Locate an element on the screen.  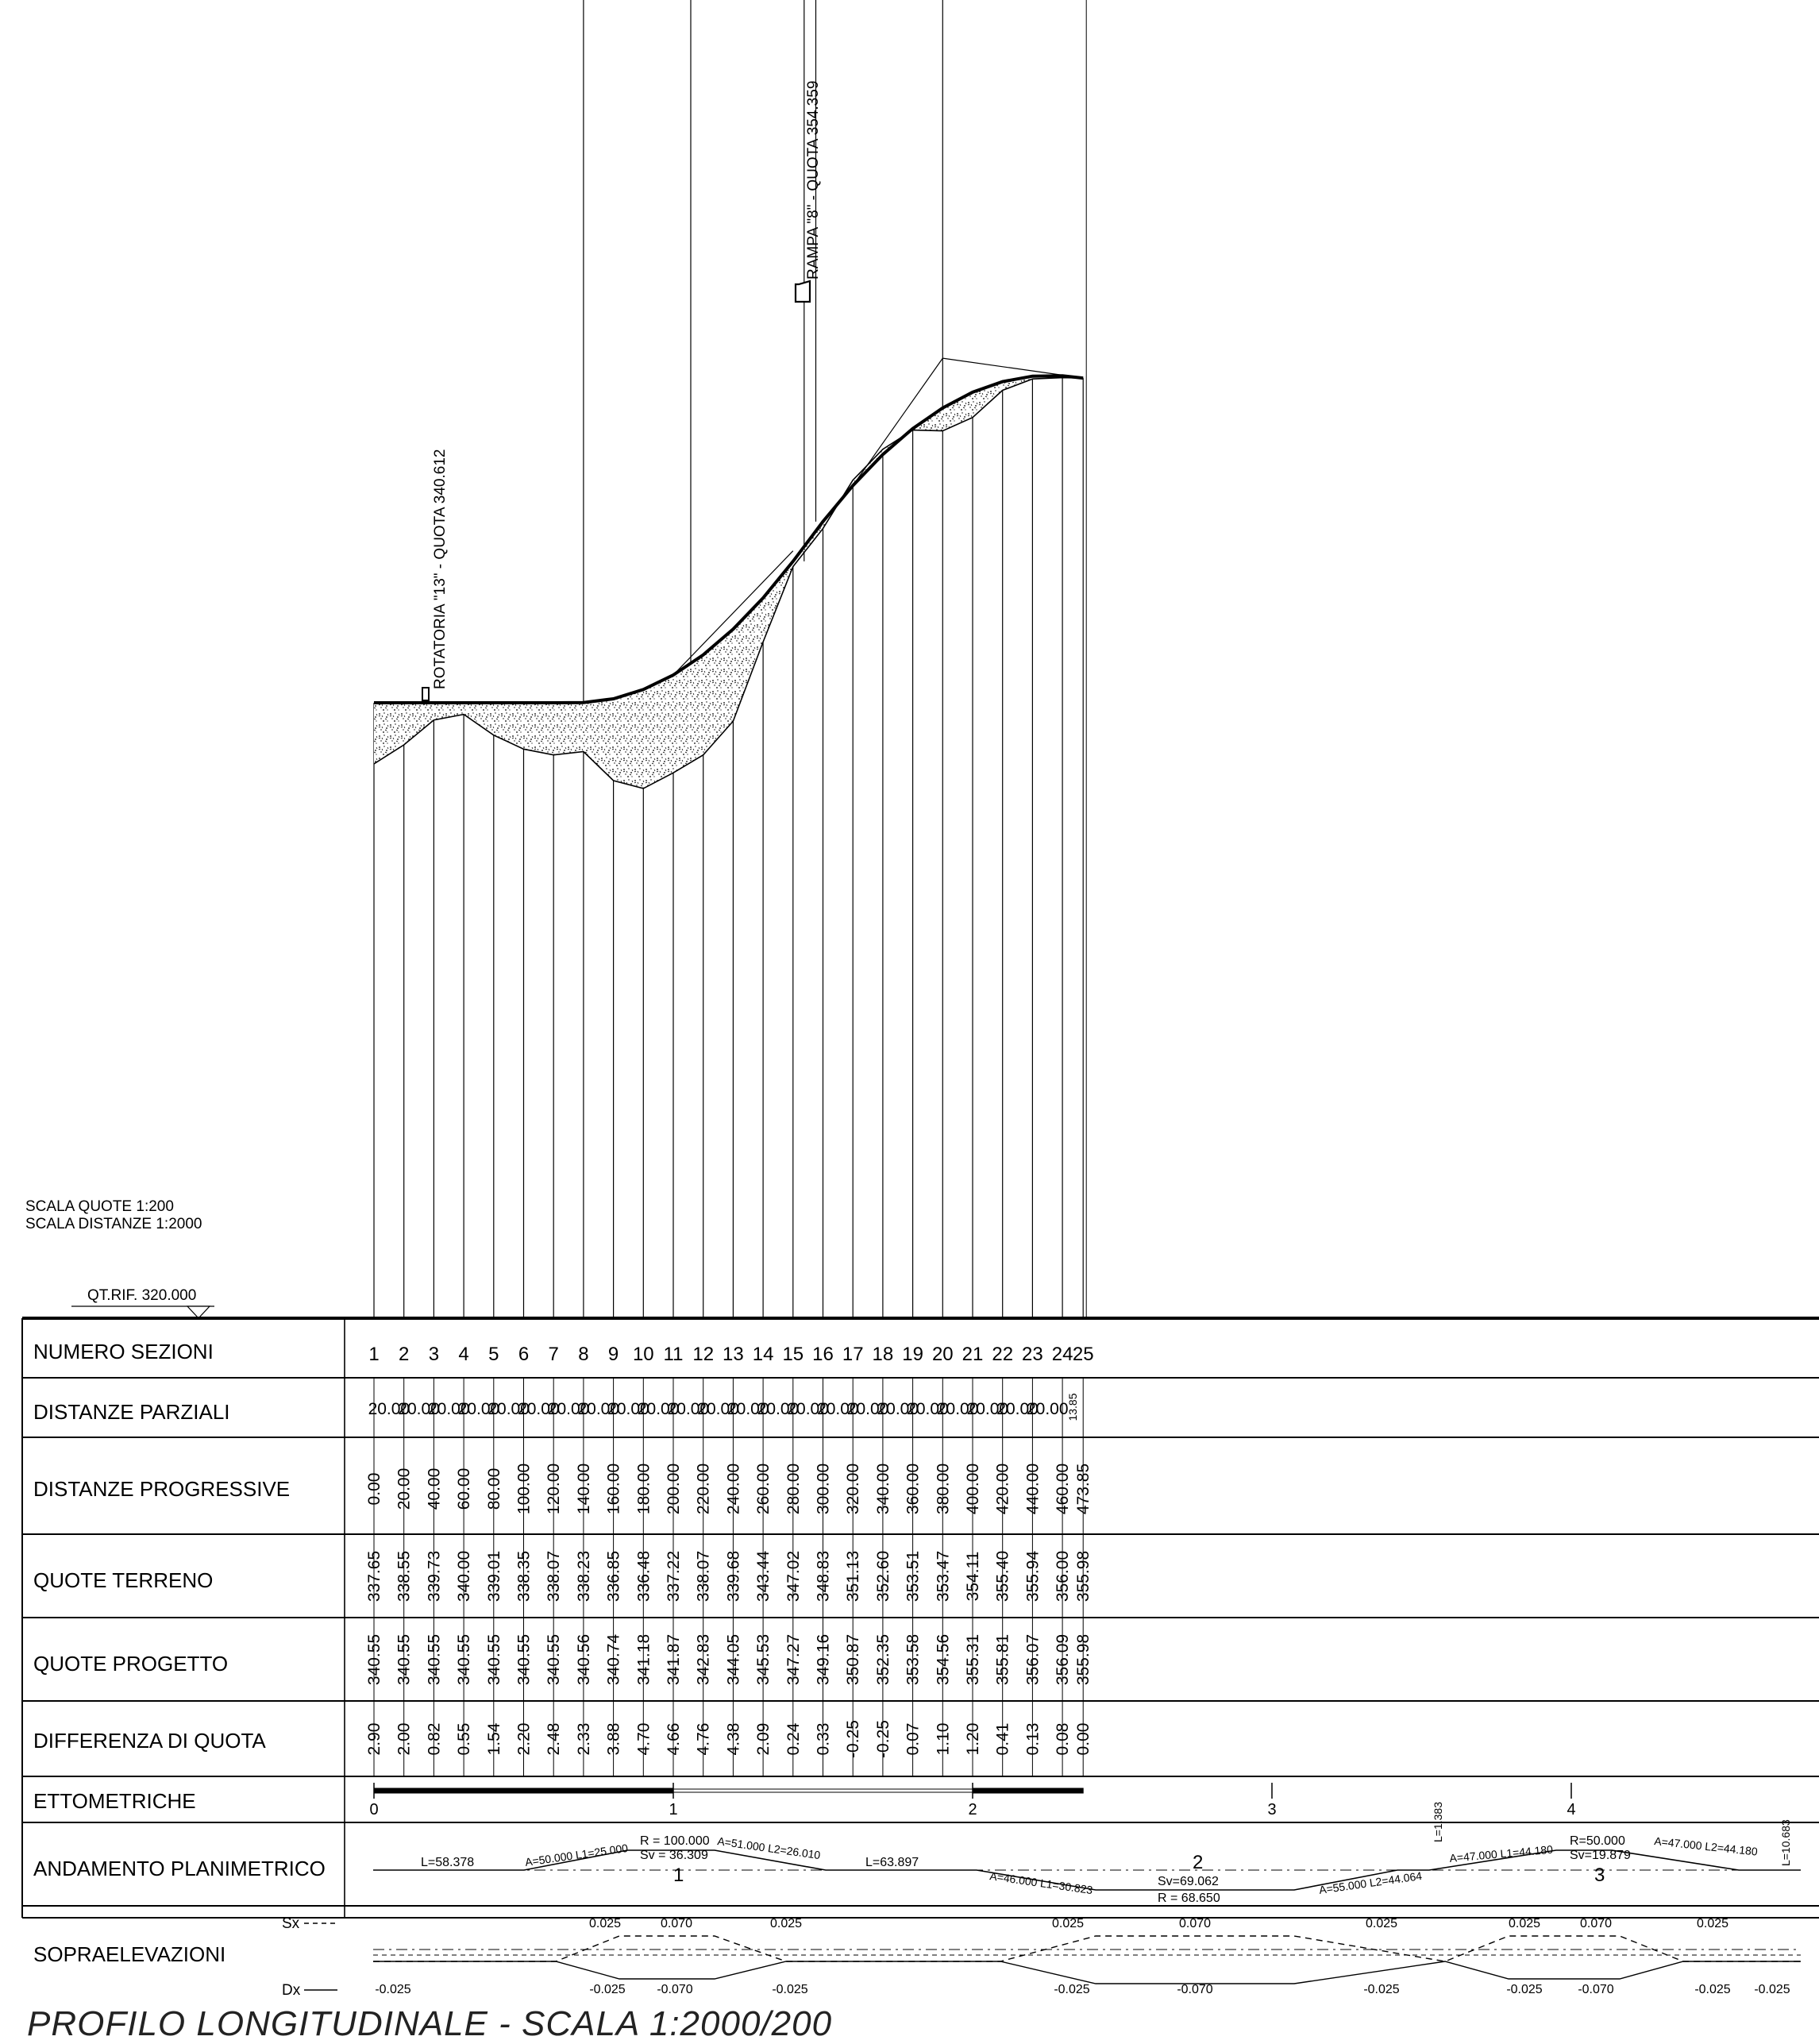
elevation-difference: 0.41 is located at coordinates (1003, 1739).